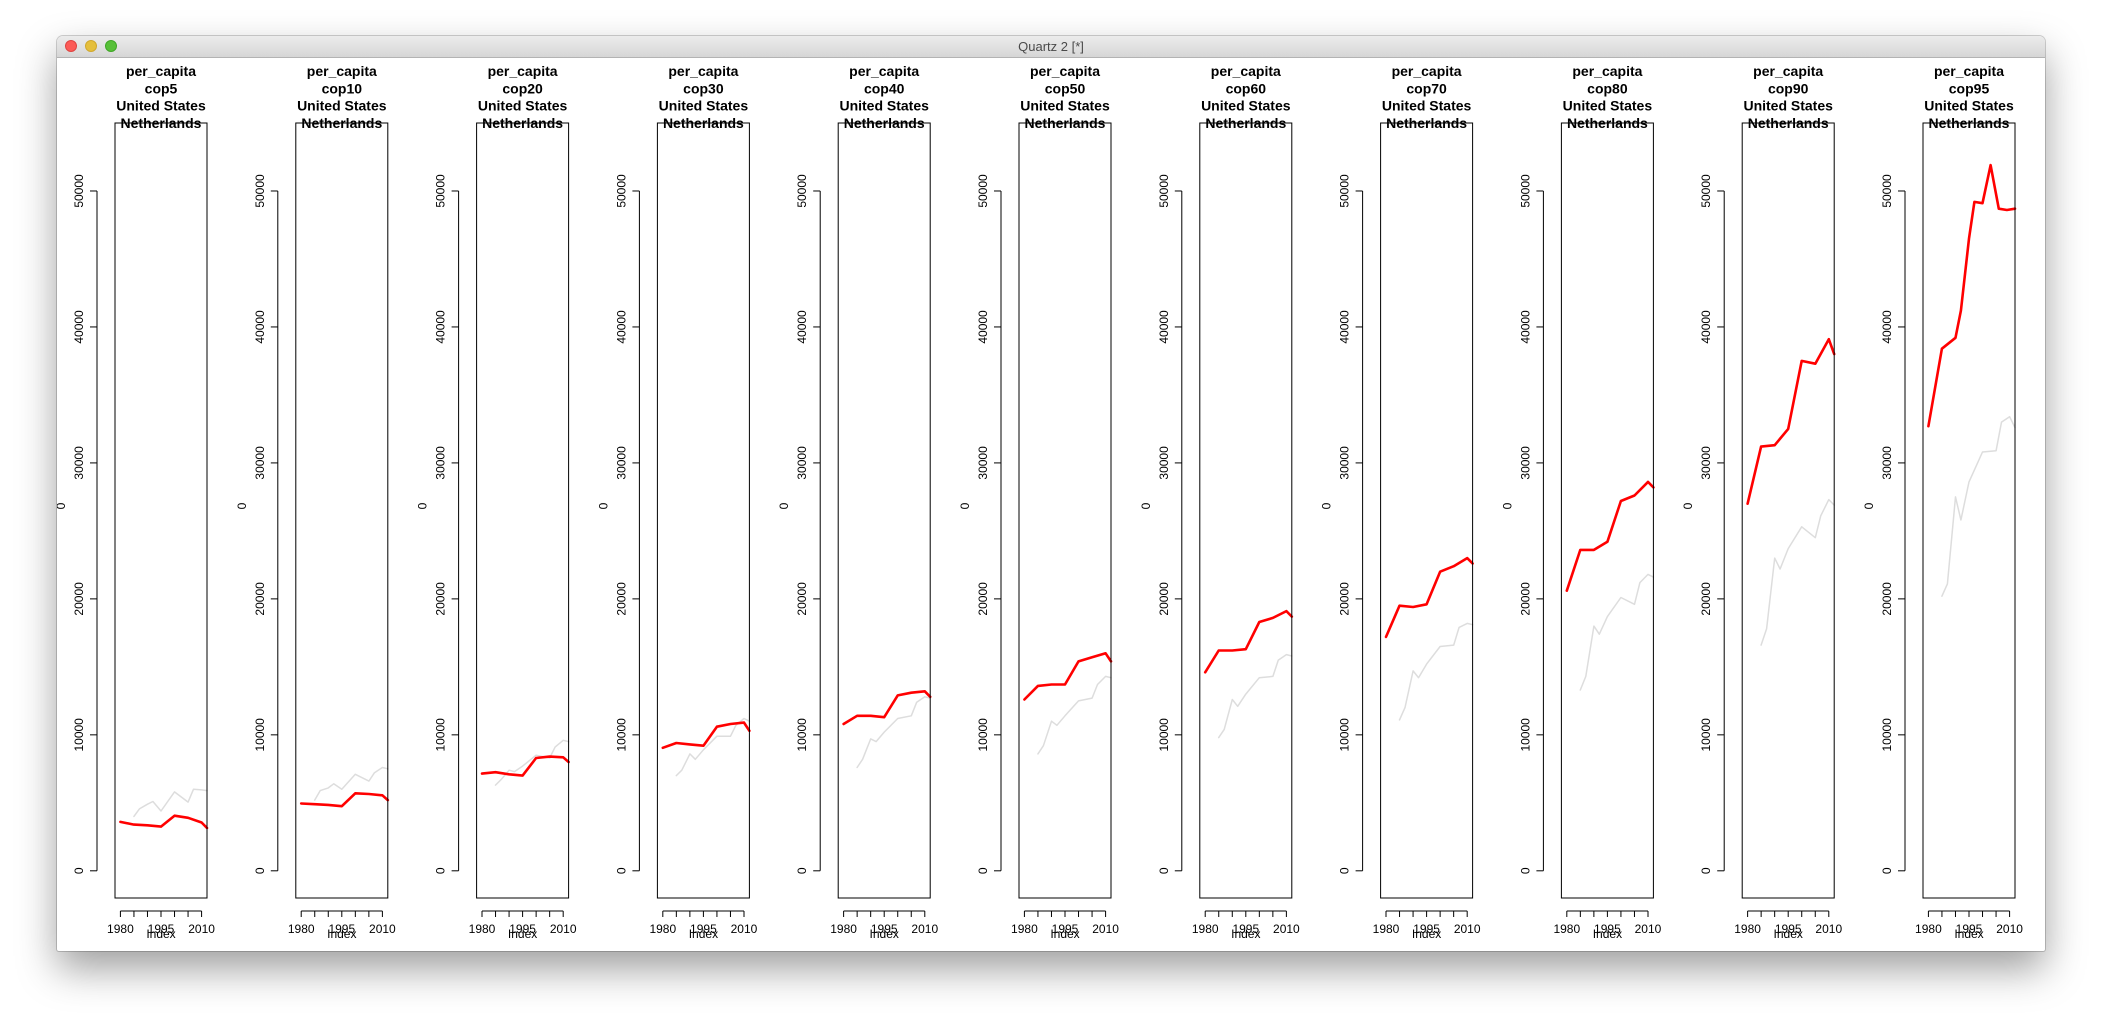  I want to click on zoom-button, so click(111, 46).